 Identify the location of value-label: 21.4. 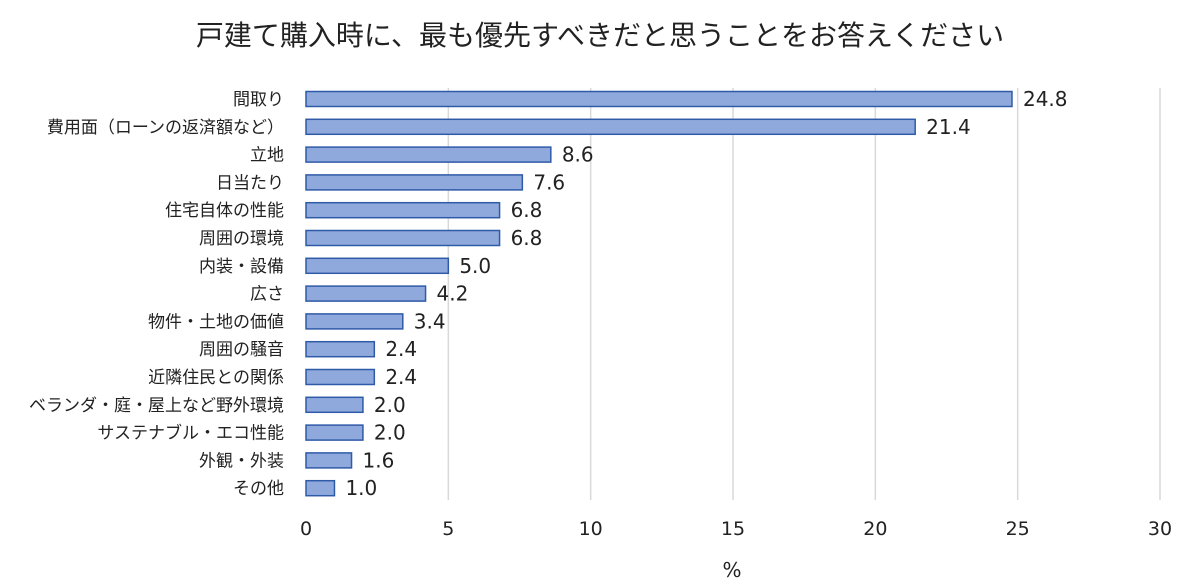
(948, 127).